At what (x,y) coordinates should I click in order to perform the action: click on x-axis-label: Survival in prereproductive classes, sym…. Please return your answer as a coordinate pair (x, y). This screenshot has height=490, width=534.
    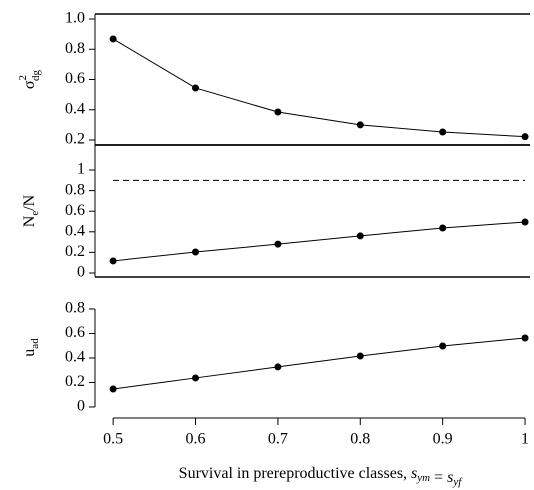
    Looking at the image, I should click on (321, 476).